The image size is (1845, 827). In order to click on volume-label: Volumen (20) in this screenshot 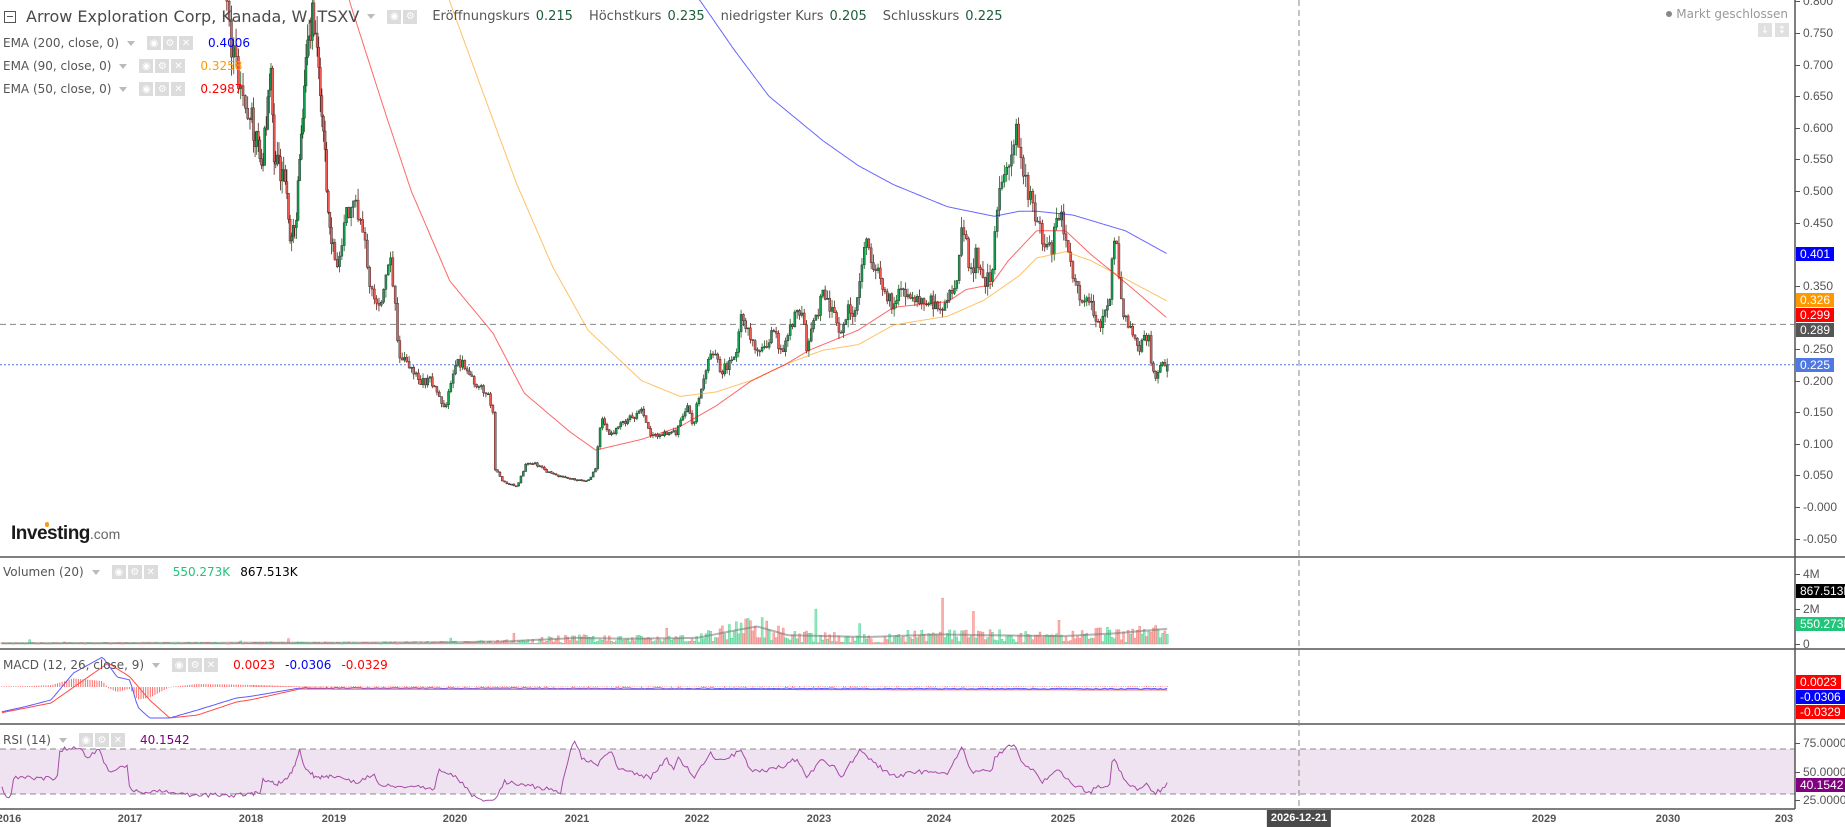, I will do `click(43, 572)`.